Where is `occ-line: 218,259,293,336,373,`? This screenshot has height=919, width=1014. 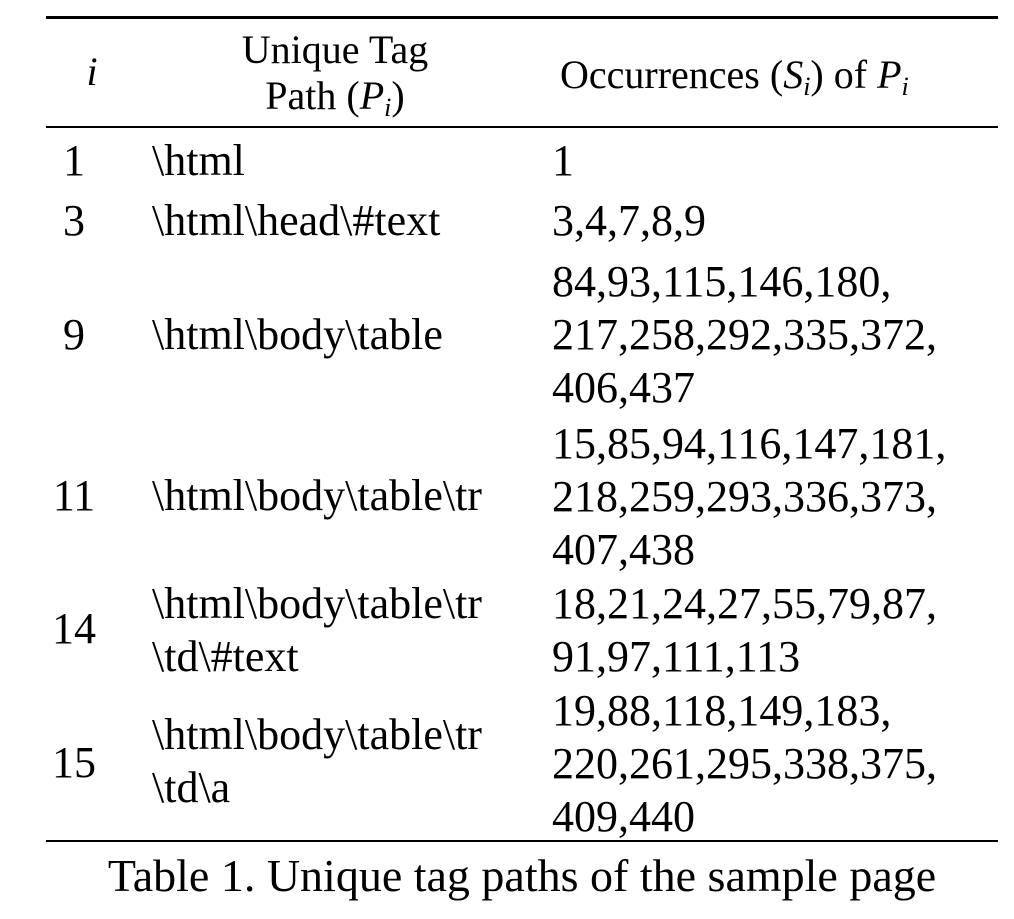 occ-line: 218,259,293,336,373, is located at coordinates (744, 496).